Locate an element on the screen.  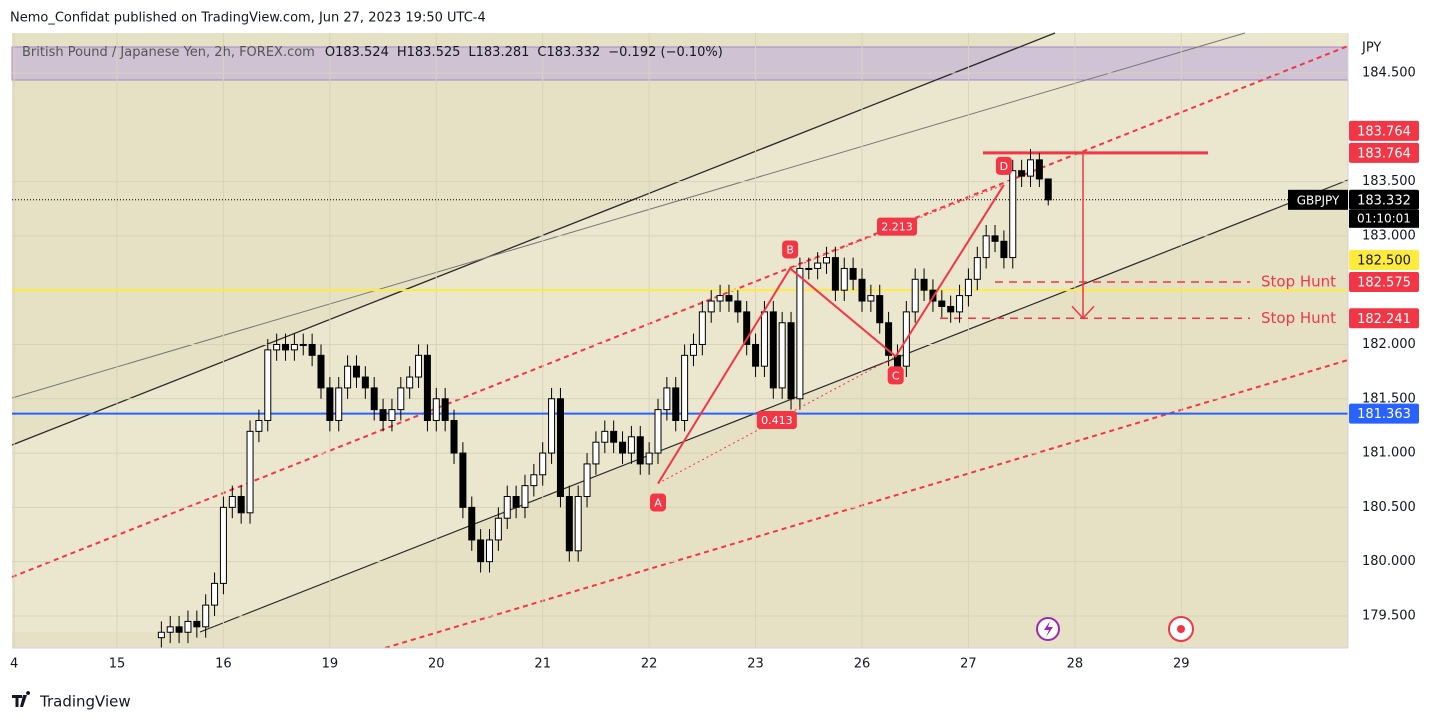
ratio-label: 2.213 is located at coordinates (897, 227).